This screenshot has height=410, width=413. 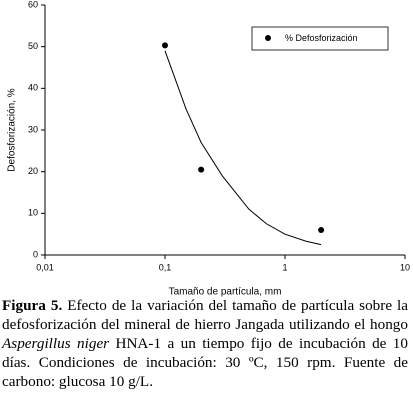 What do you see at coordinates (405, 267) in the screenshot?
I see `x-tick-label: 10` at bounding box center [405, 267].